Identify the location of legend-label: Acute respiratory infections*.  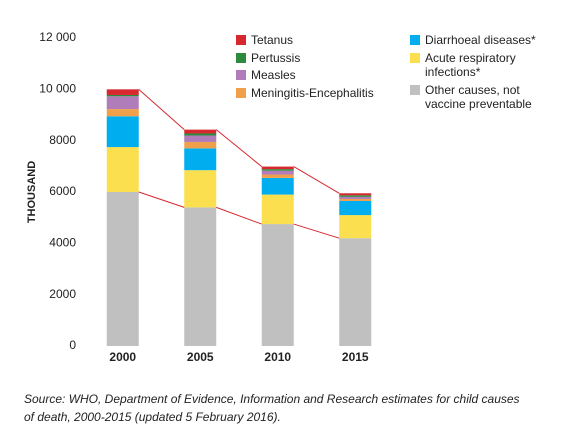
(470, 65).